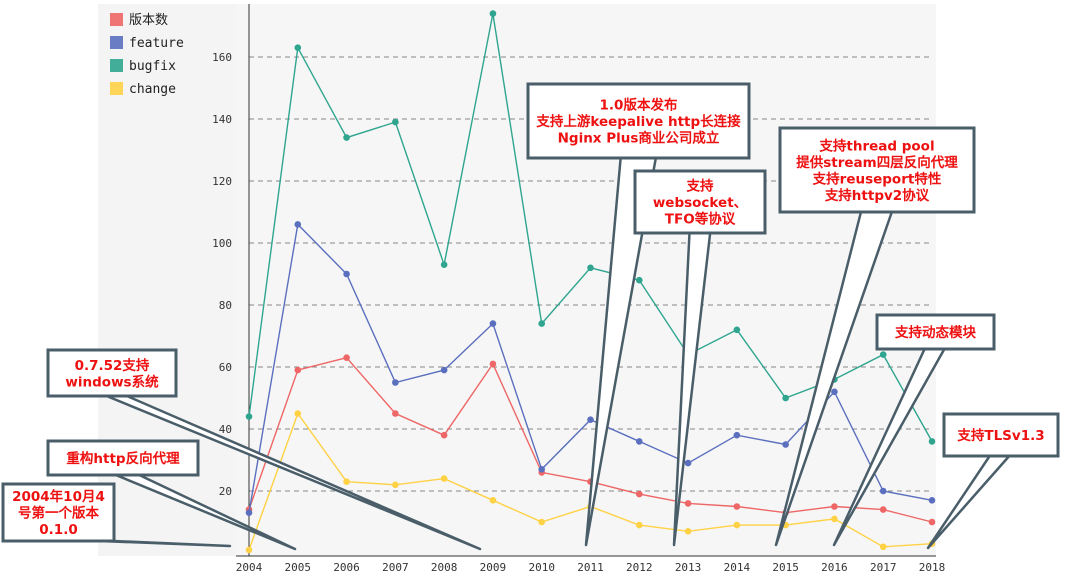 This screenshot has height=578, width=1065. What do you see at coordinates (877, 195) in the screenshot?
I see `callout-text: 支持httpv2协议` at bounding box center [877, 195].